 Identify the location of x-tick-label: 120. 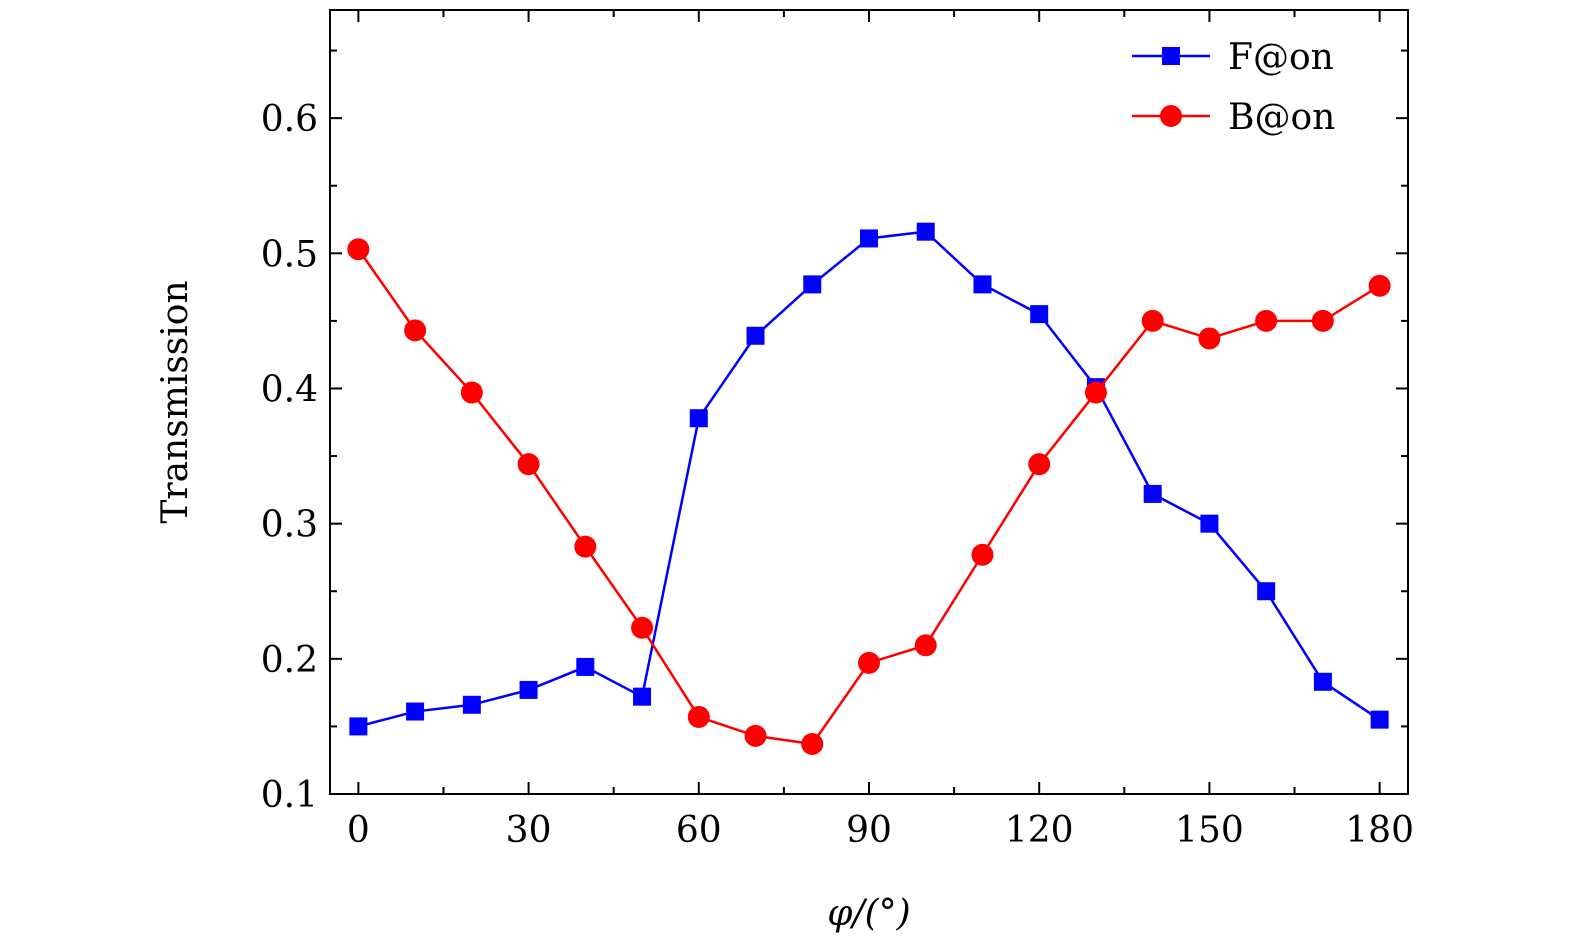
(1039, 830).